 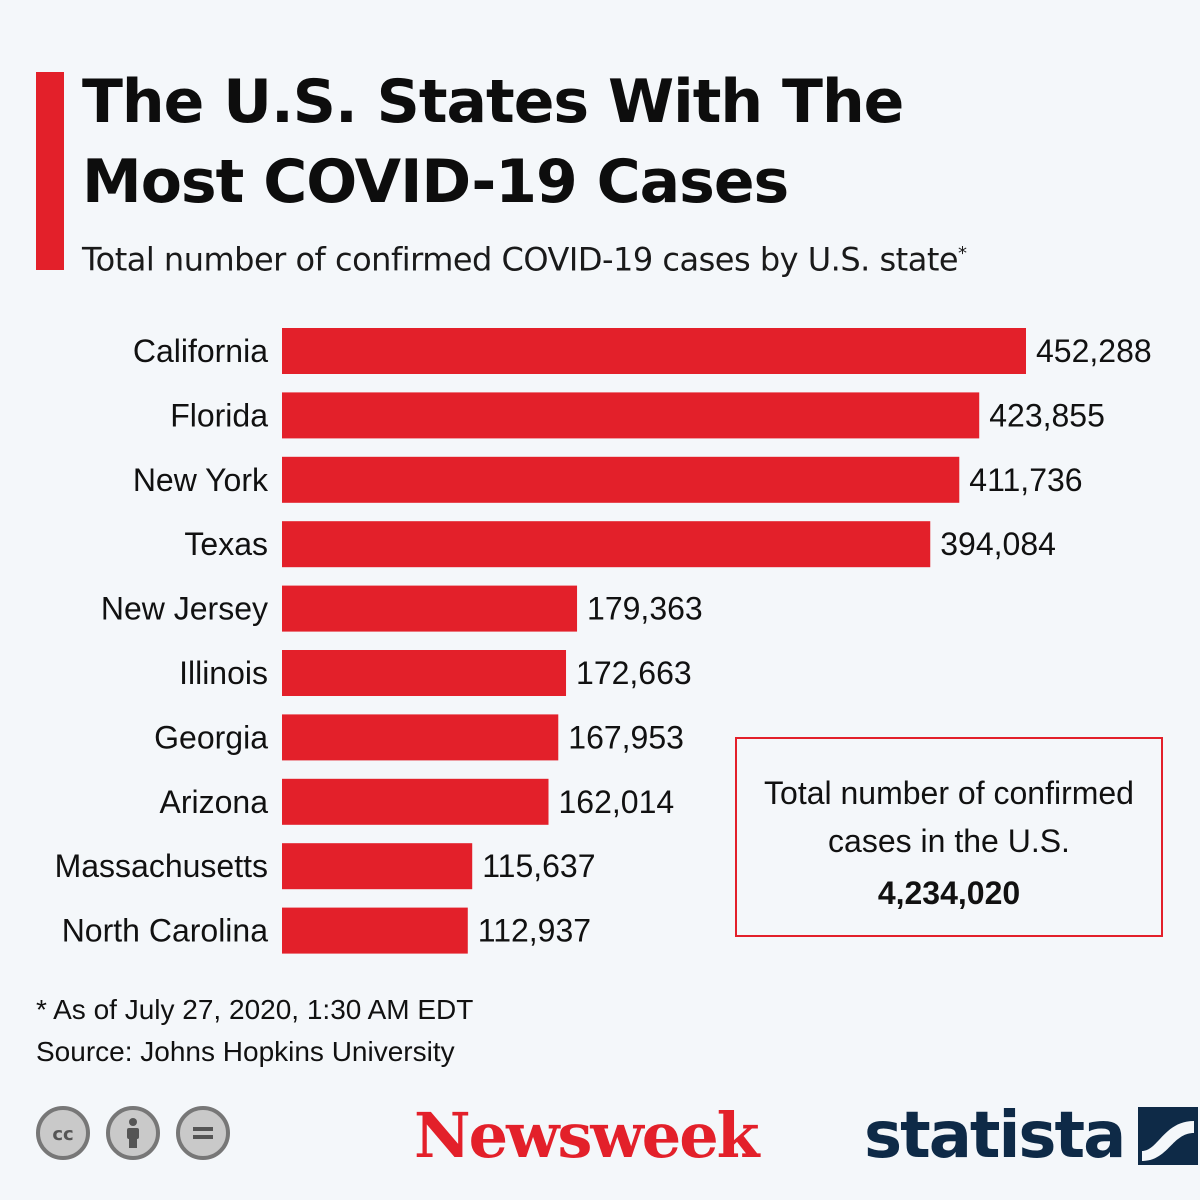 What do you see at coordinates (1168, 1136) in the screenshot?
I see `statista-mark-icon` at bounding box center [1168, 1136].